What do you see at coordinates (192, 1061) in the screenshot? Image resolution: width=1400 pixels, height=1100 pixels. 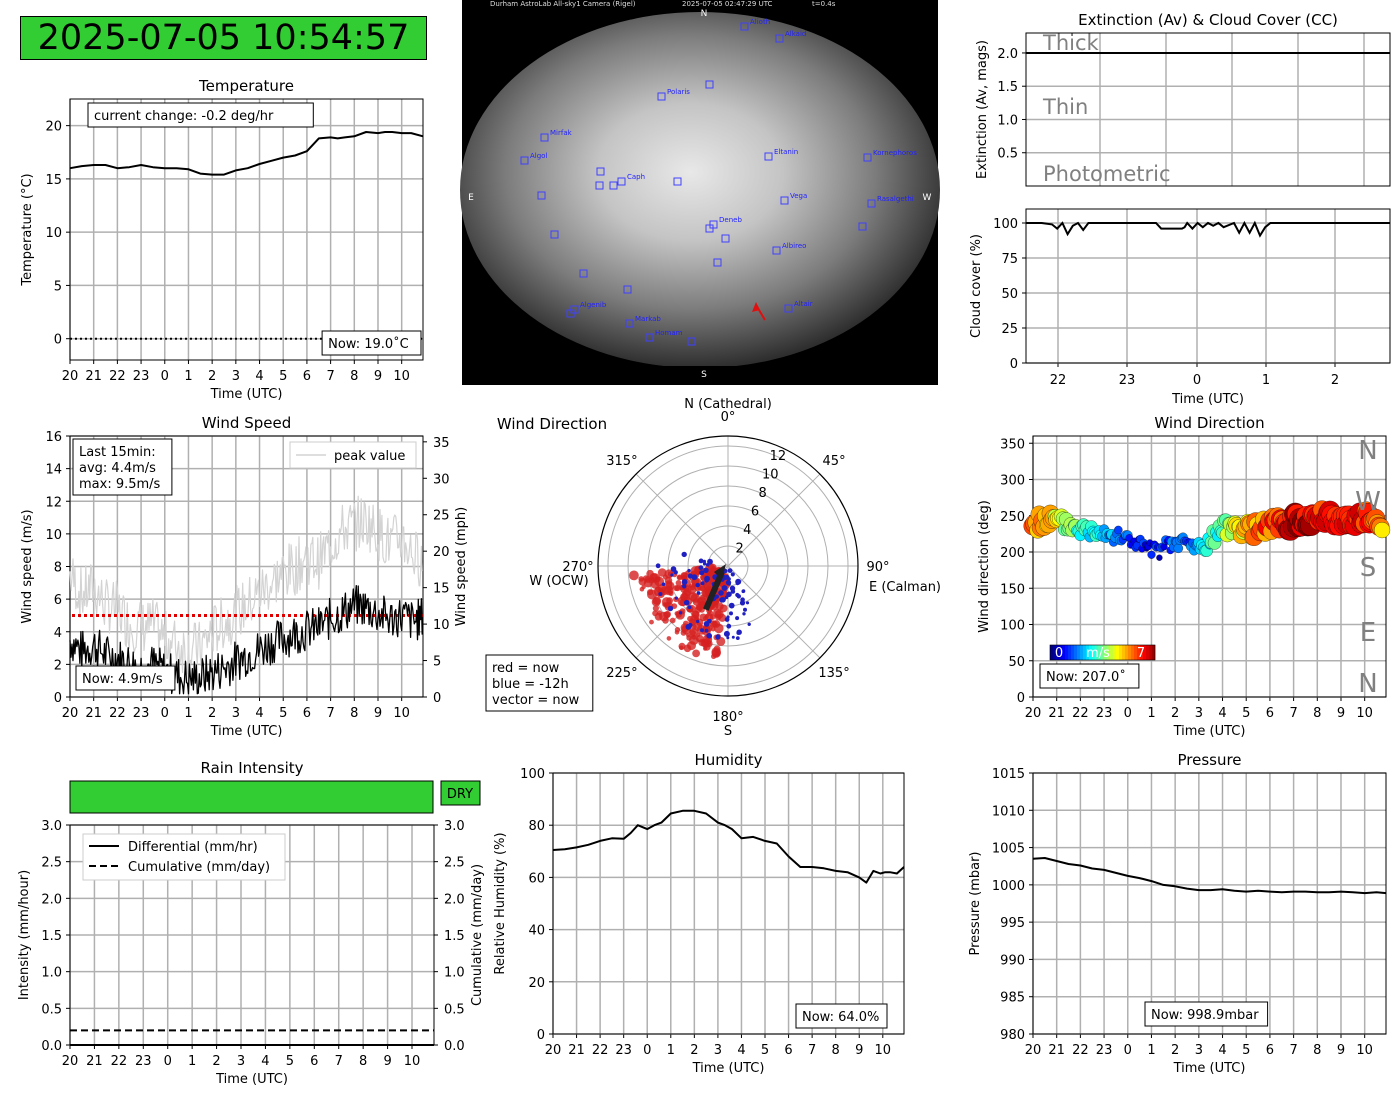 I see `rain-xtick-label: 1` at bounding box center [192, 1061].